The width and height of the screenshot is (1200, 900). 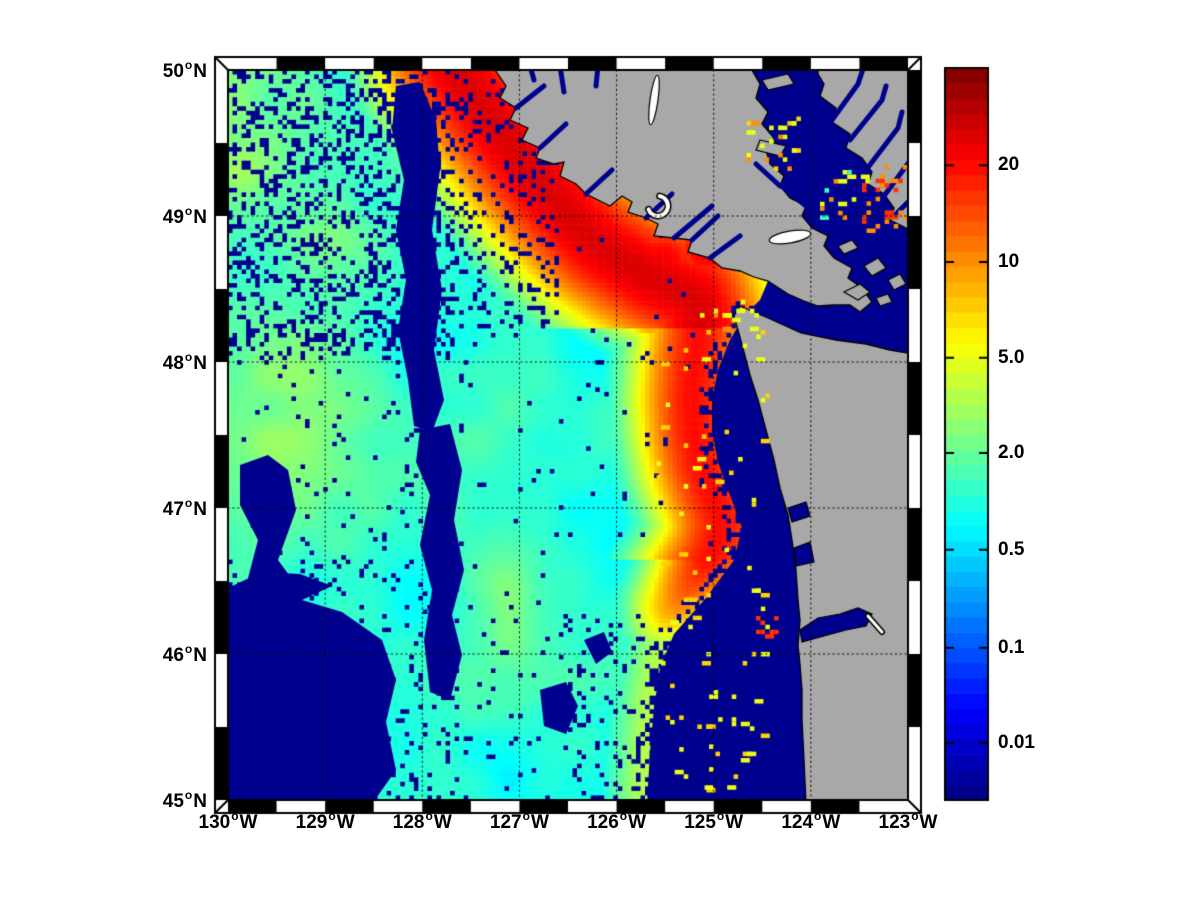 What do you see at coordinates (1011, 549) in the screenshot?
I see `colorbar-tick-label-0.5: 0.5` at bounding box center [1011, 549].